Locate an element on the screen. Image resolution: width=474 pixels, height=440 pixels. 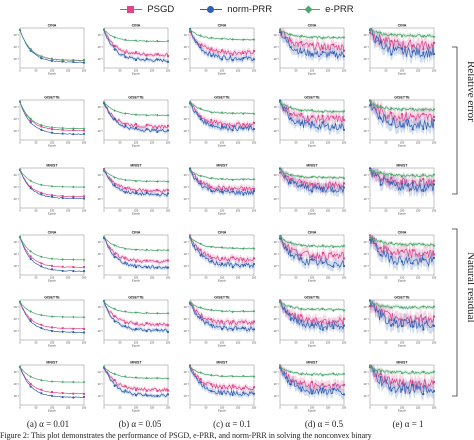
subplot-frame is located at coordinates (136, 320).